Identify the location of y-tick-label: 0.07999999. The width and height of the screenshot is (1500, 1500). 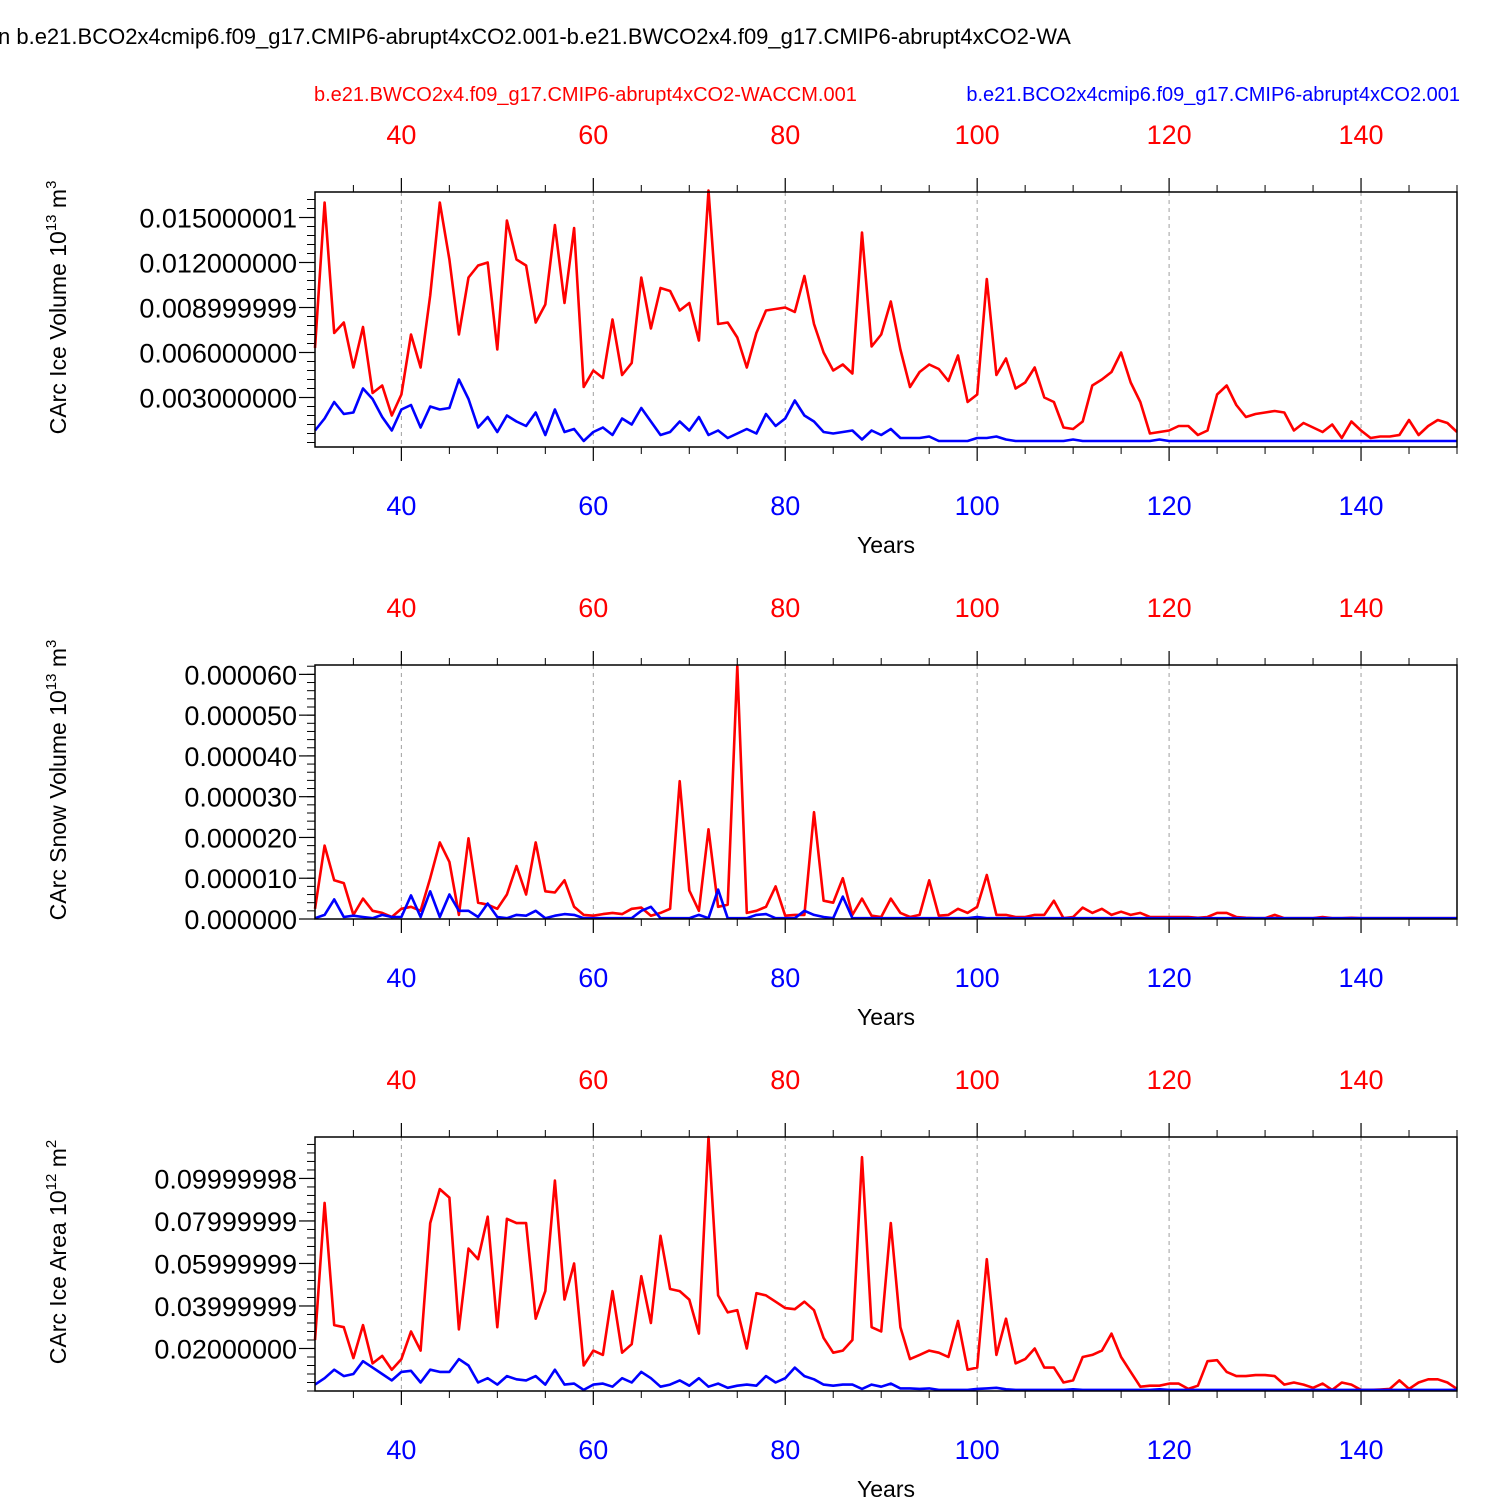
(225, 1222).